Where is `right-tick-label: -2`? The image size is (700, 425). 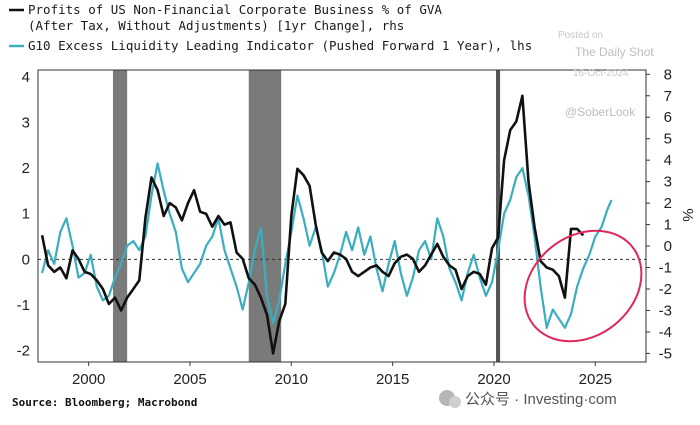
right-tick-label: -2 is located at coordinates (665, 289).